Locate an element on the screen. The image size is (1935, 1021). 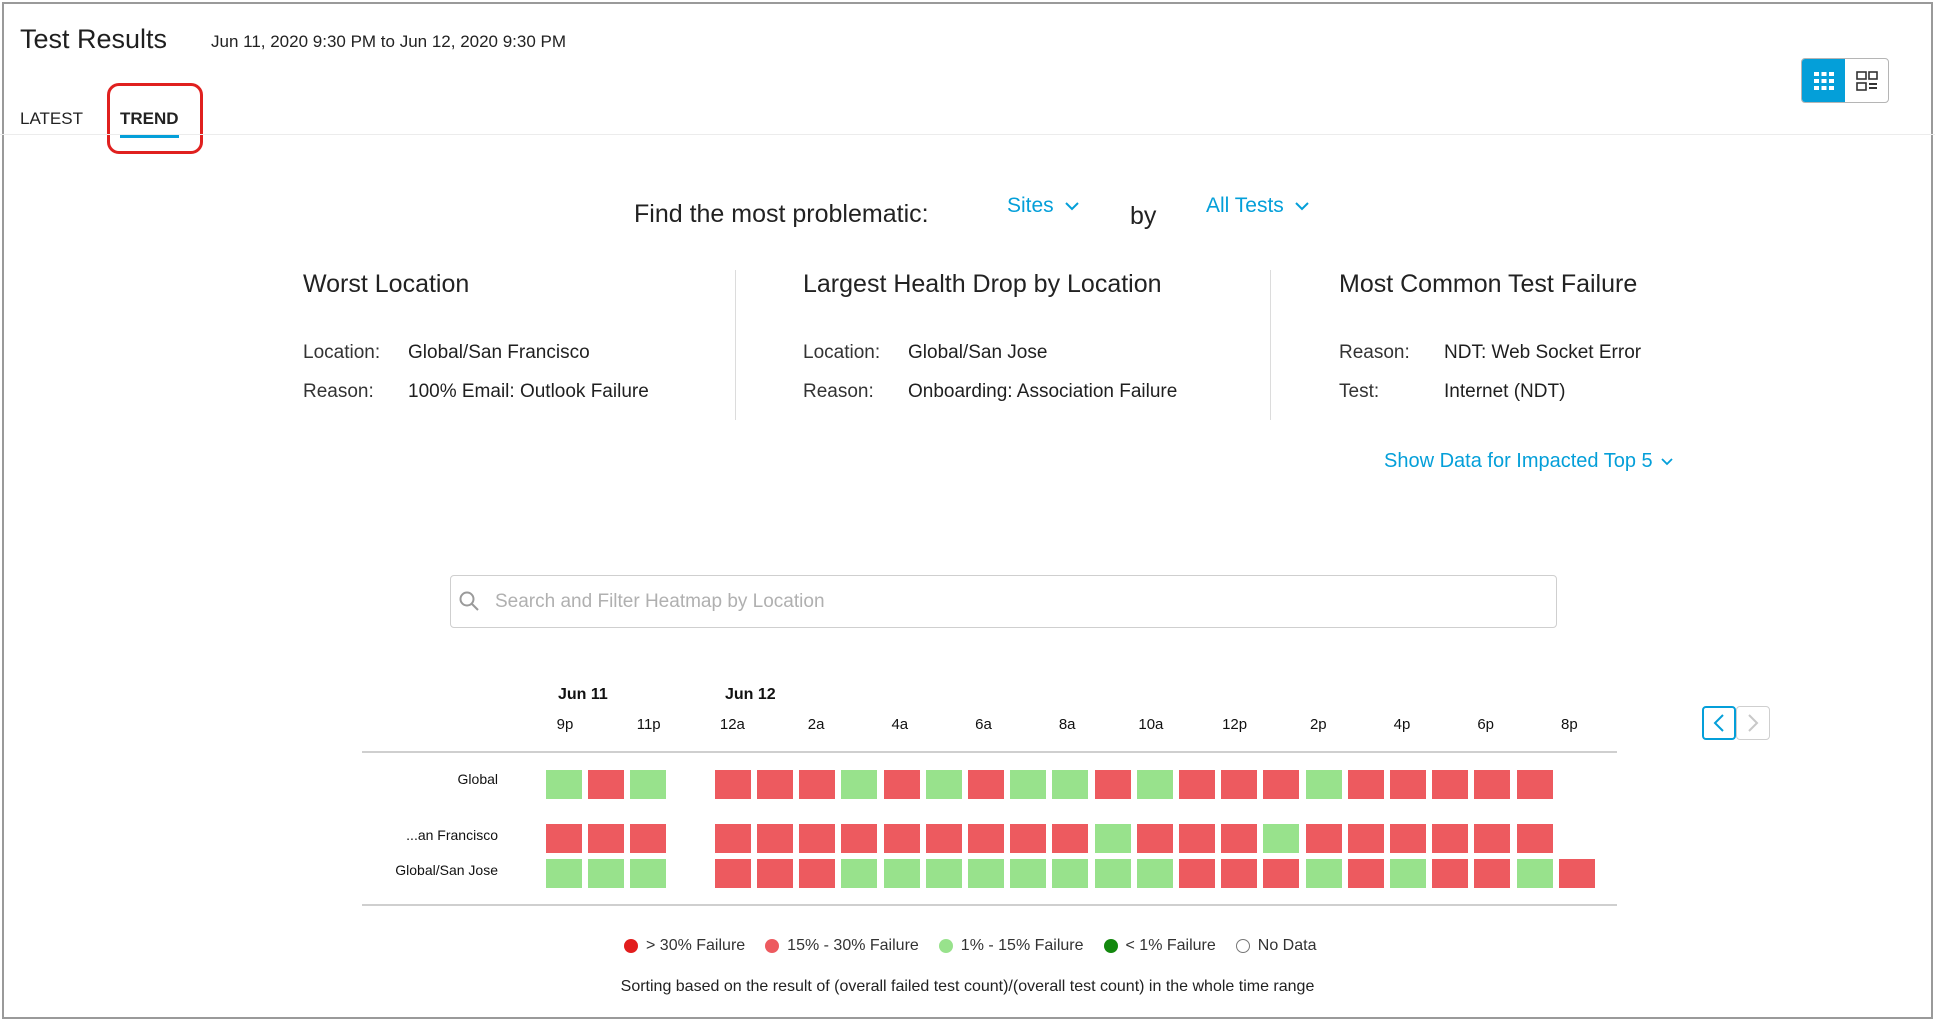
card-row: Location: Global/San Francisco is located at coordinates (446, 353).